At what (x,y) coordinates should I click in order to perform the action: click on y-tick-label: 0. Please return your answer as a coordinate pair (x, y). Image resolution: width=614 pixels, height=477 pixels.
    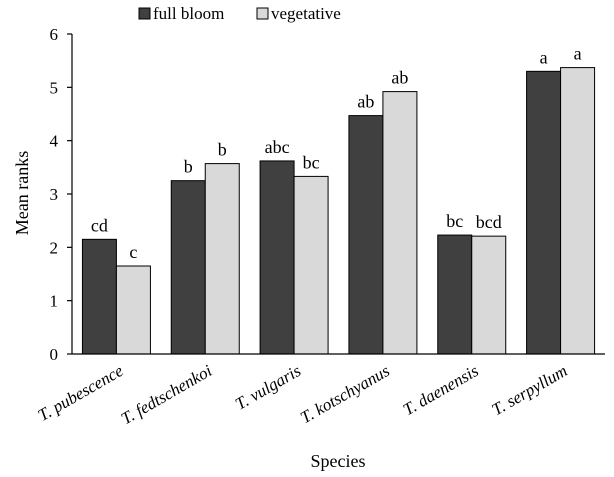
    Looking at the image, I should click on (54, 354).